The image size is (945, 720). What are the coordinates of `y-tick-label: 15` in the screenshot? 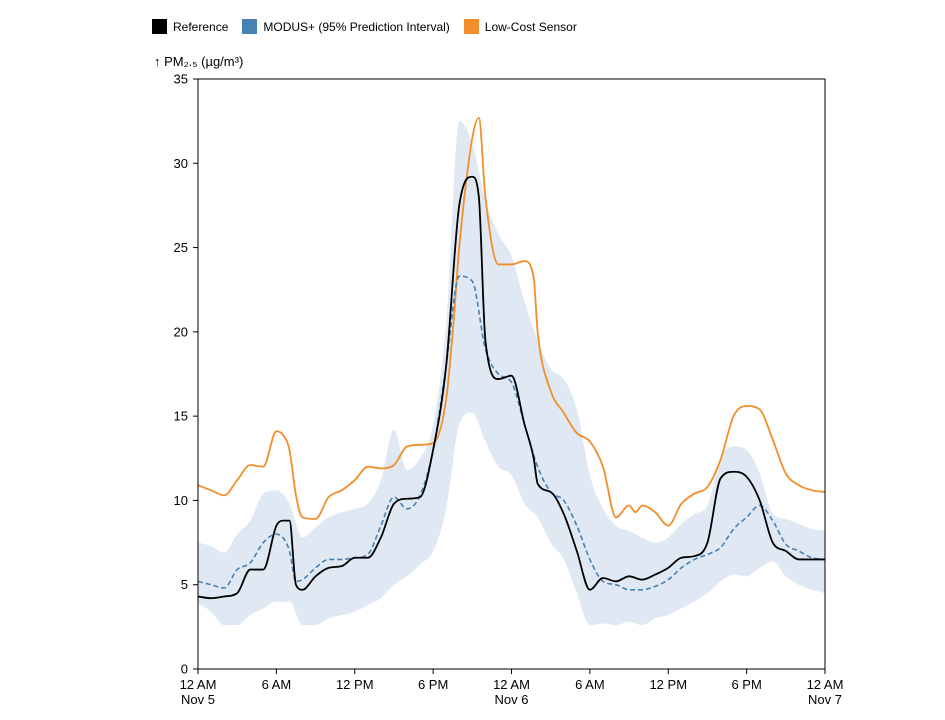 It's located at (181, 416).